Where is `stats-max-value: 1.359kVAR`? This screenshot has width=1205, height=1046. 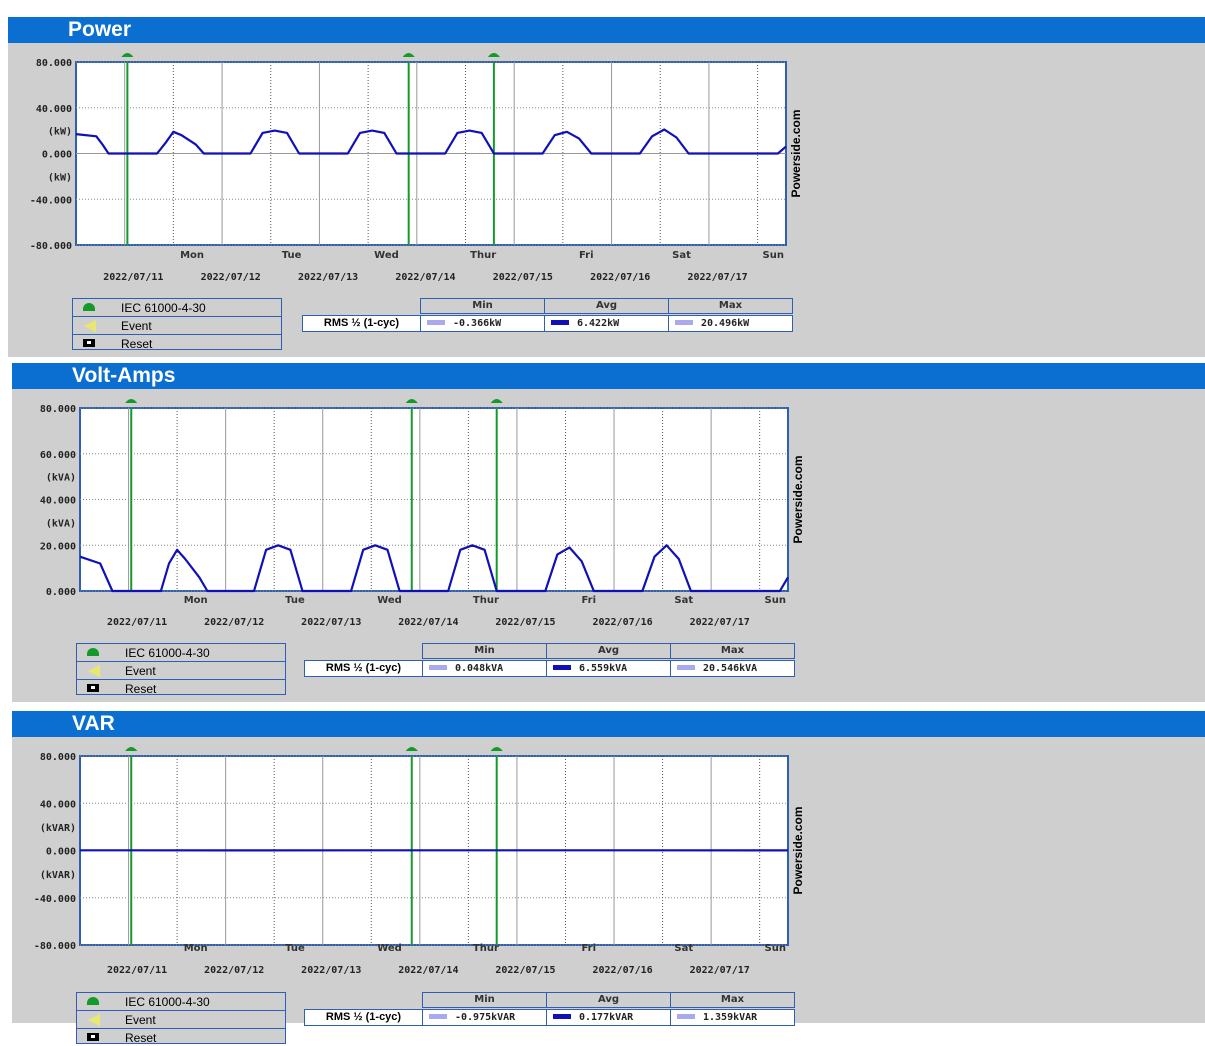 stats-max-value: 1.359kVAR is located at coordinates (730, 1017).